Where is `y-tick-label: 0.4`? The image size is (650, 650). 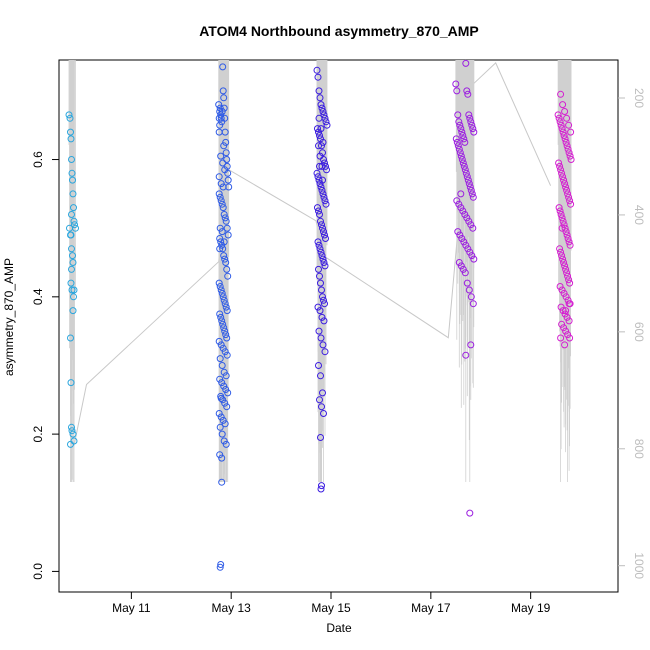 y-tick-label: 0.4 is located at coordinates (38, 296).